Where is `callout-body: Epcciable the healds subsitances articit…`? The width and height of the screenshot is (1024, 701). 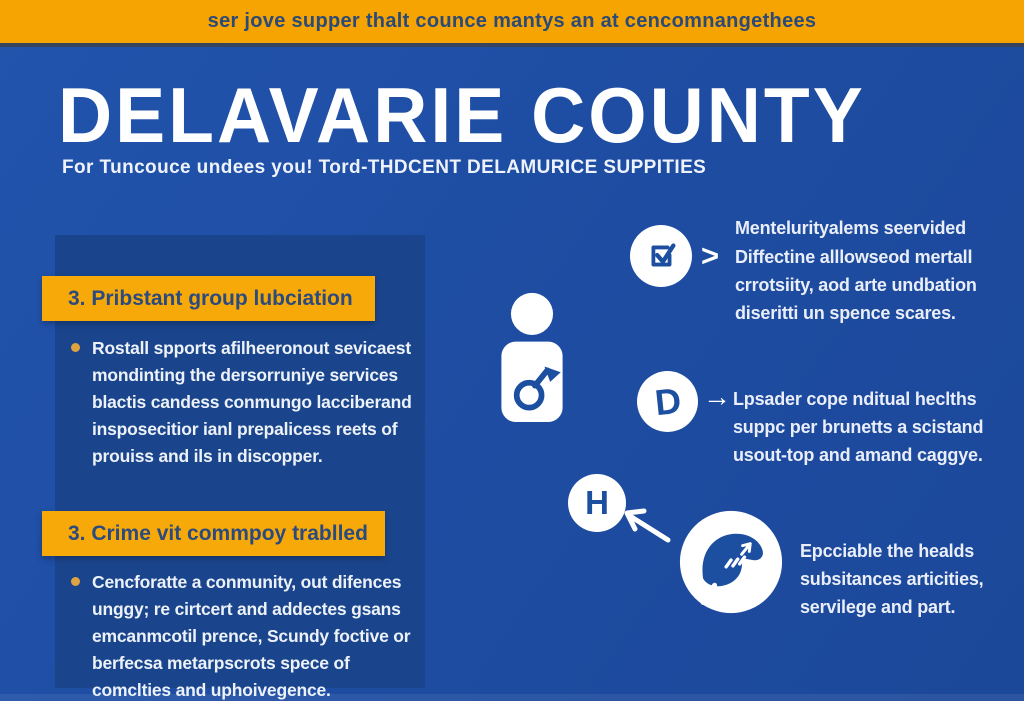
callout-body: Epcciable the healds subsitances articit… is located at coordinates (892, 579).